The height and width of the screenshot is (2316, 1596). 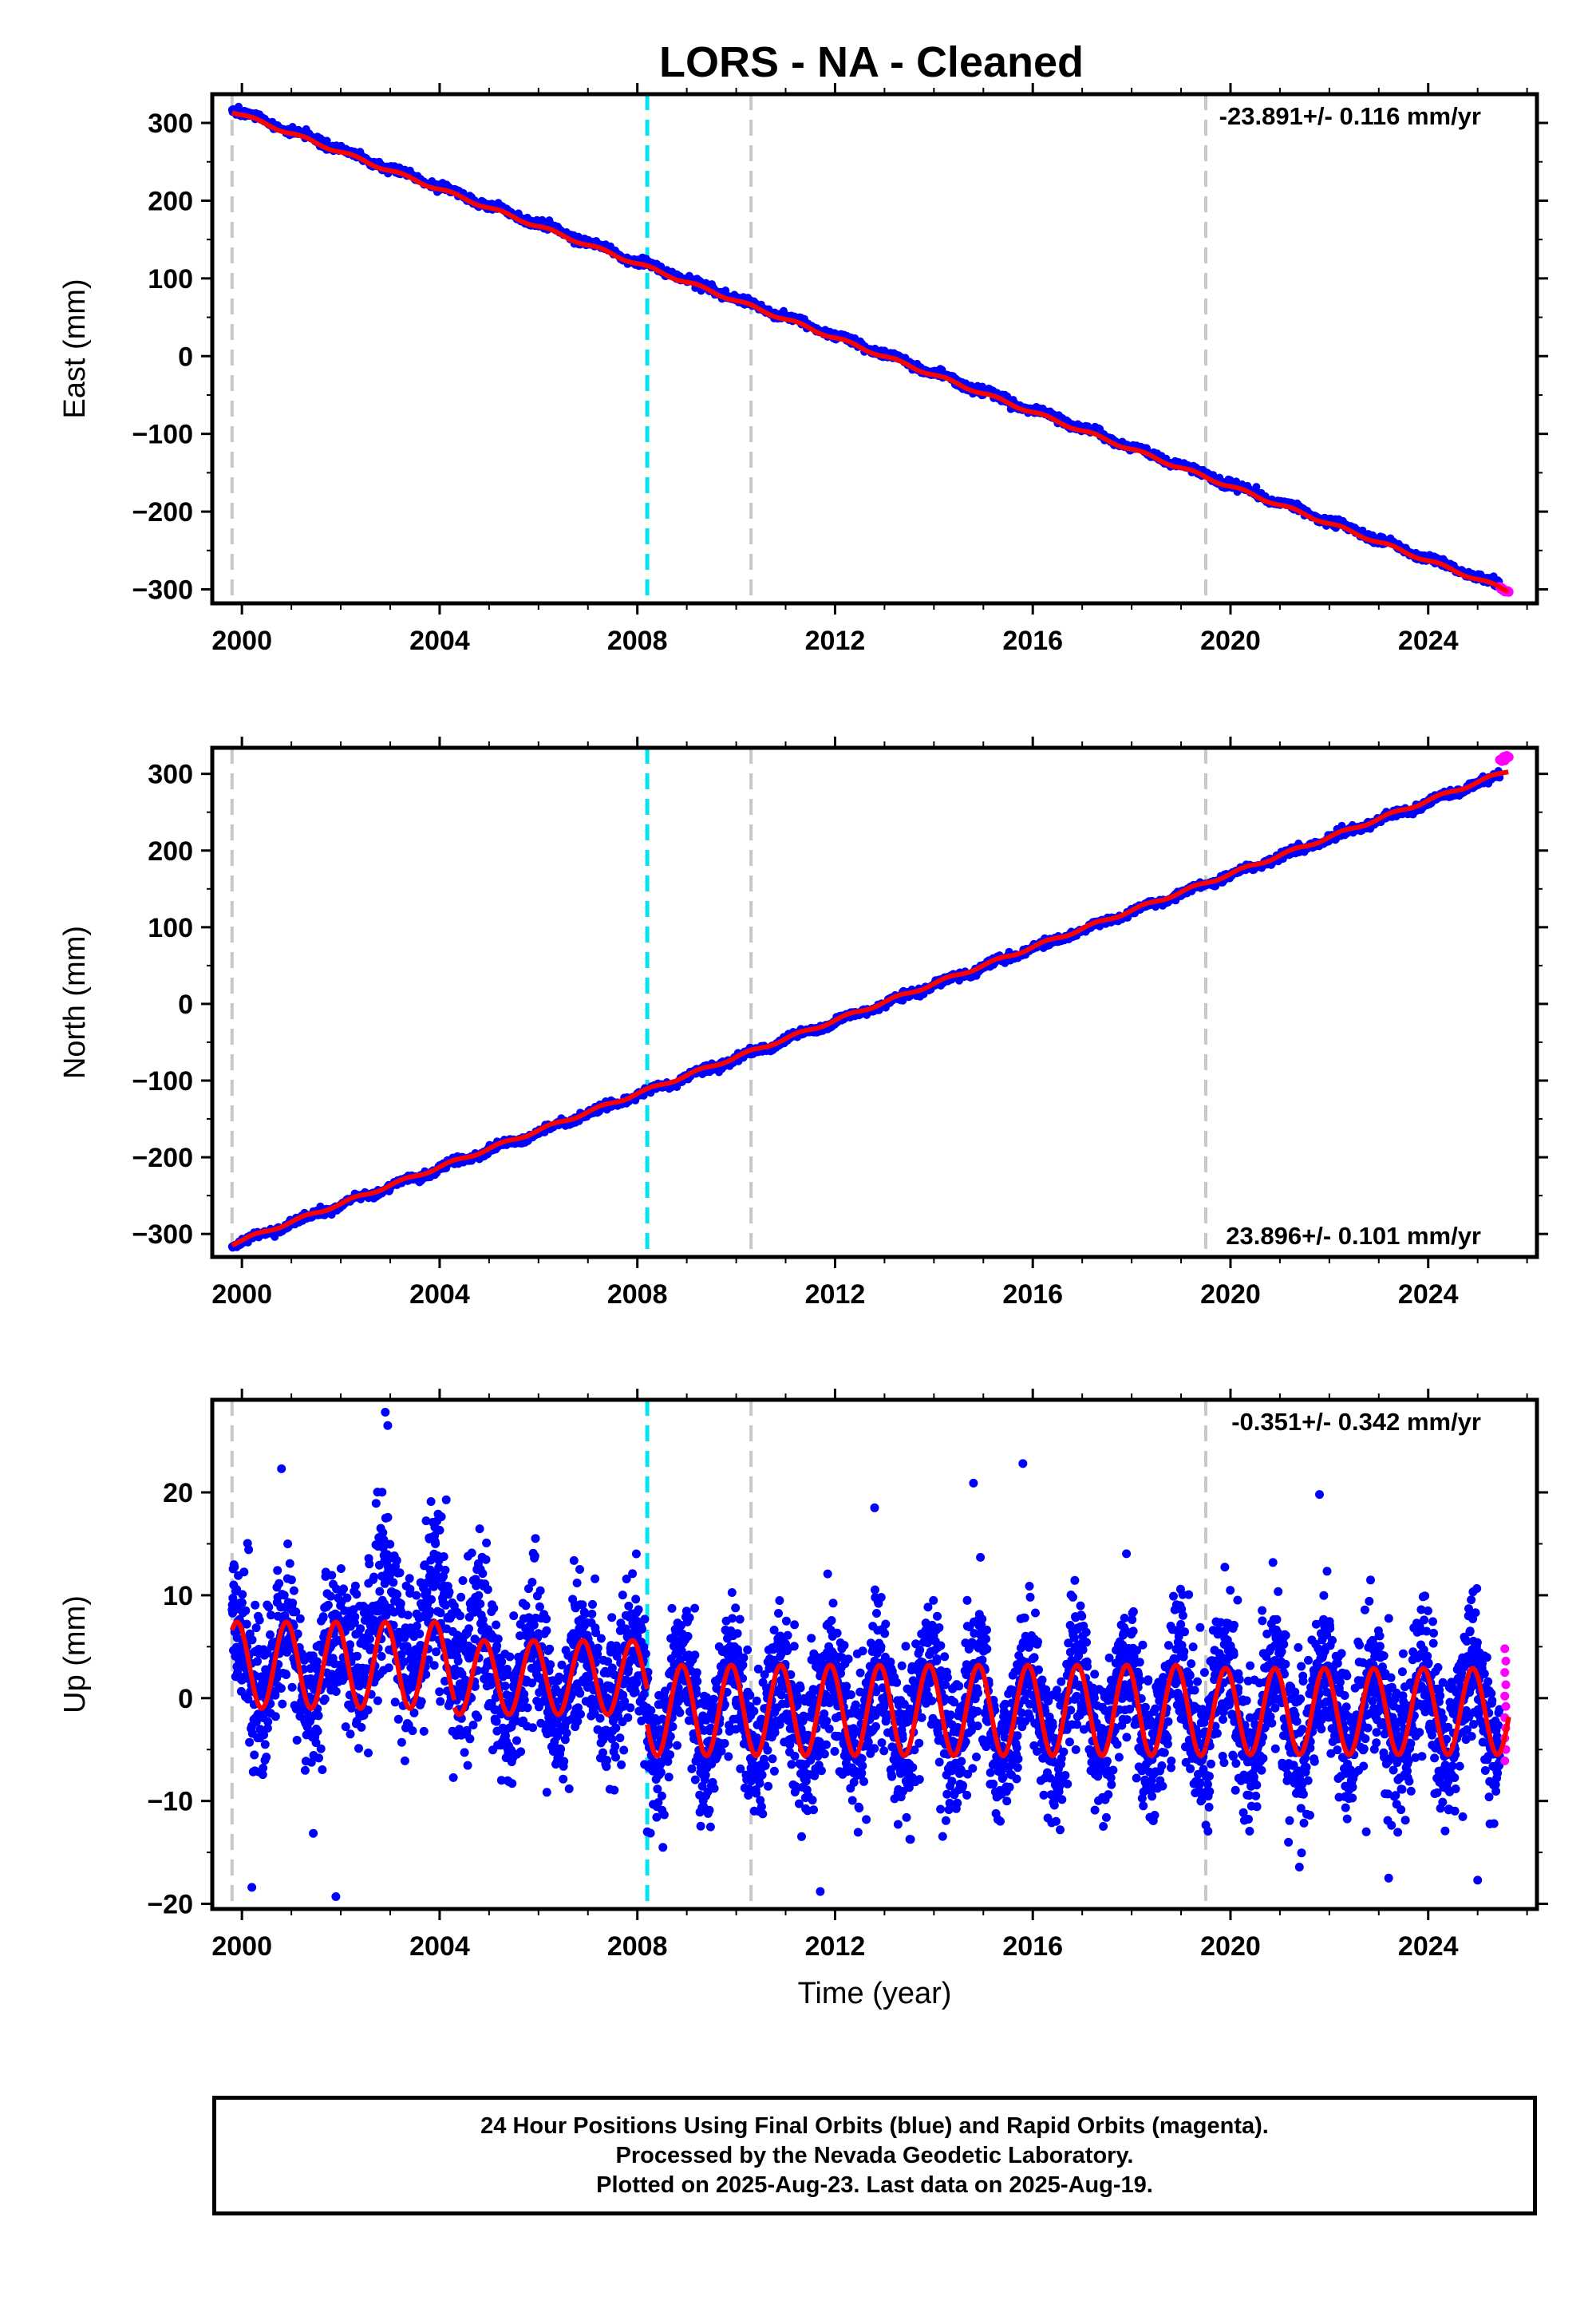 I want to click on north-ylabel: North (mm), so click(x=75, y=1002).